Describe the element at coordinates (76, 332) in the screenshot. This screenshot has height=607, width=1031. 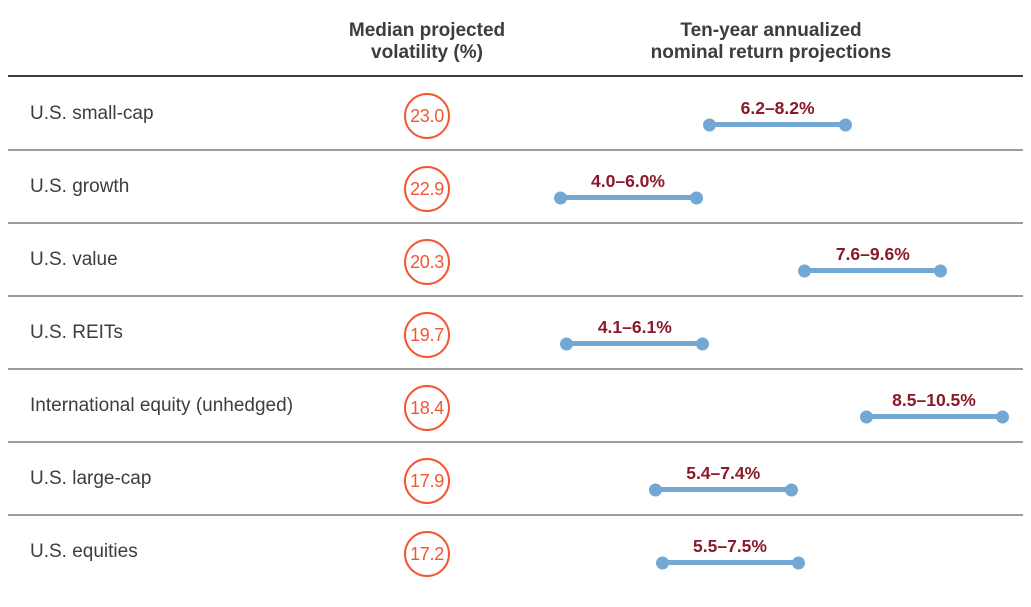
I see `asset-class-label: U.S. REITs` at that location.